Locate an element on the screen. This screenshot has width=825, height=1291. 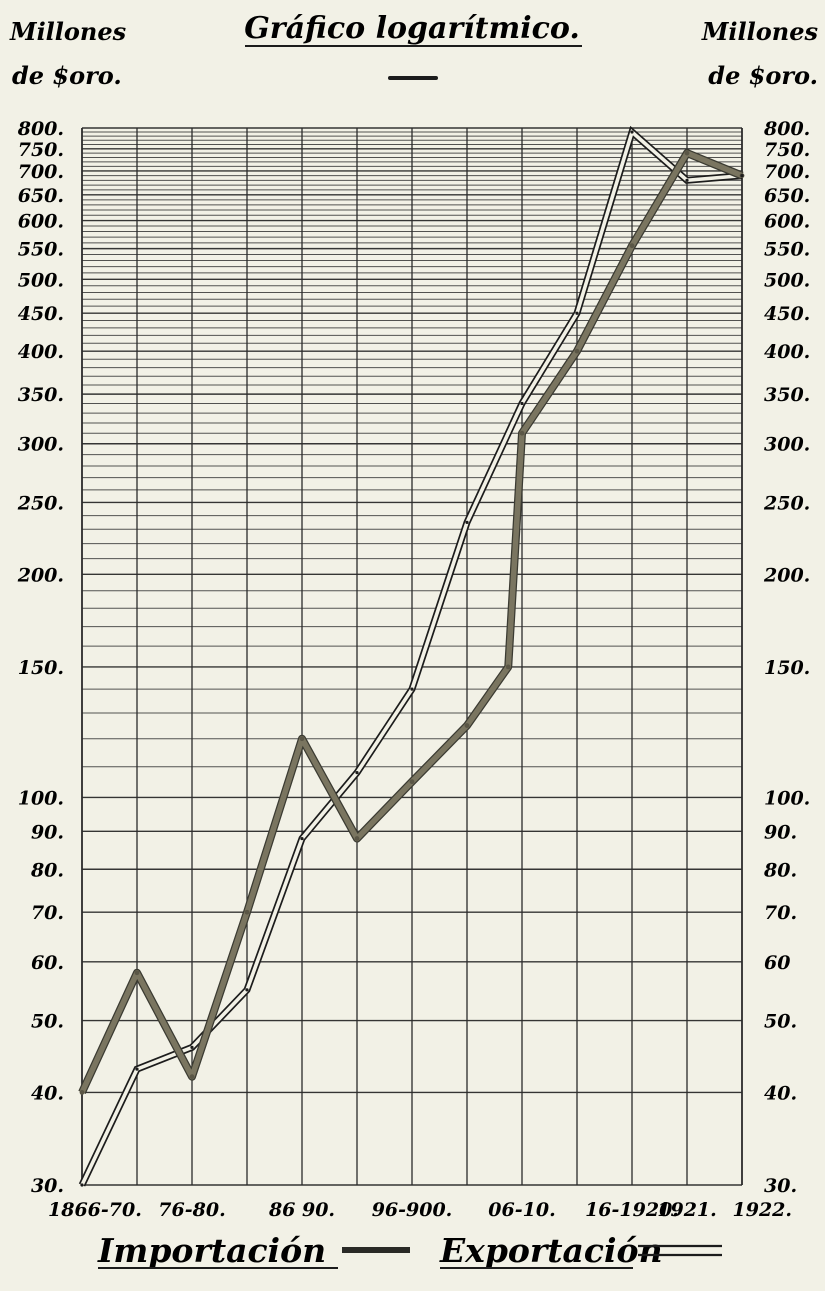
y-tick-label-left: 550. is located at coordinates (41, 250).